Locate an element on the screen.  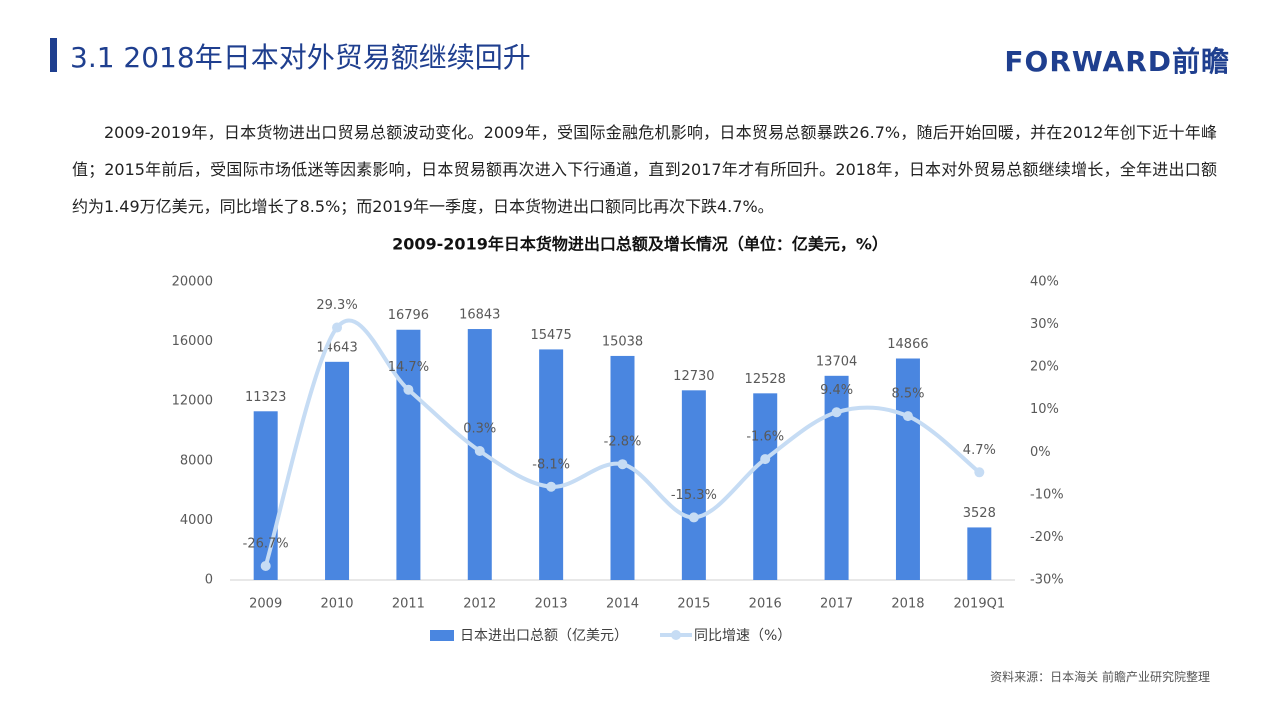
chart-title: 2009-2019年日本货物进出口总额及增长情况（单位：亿美元，%） is located at coordinates (640, 244).